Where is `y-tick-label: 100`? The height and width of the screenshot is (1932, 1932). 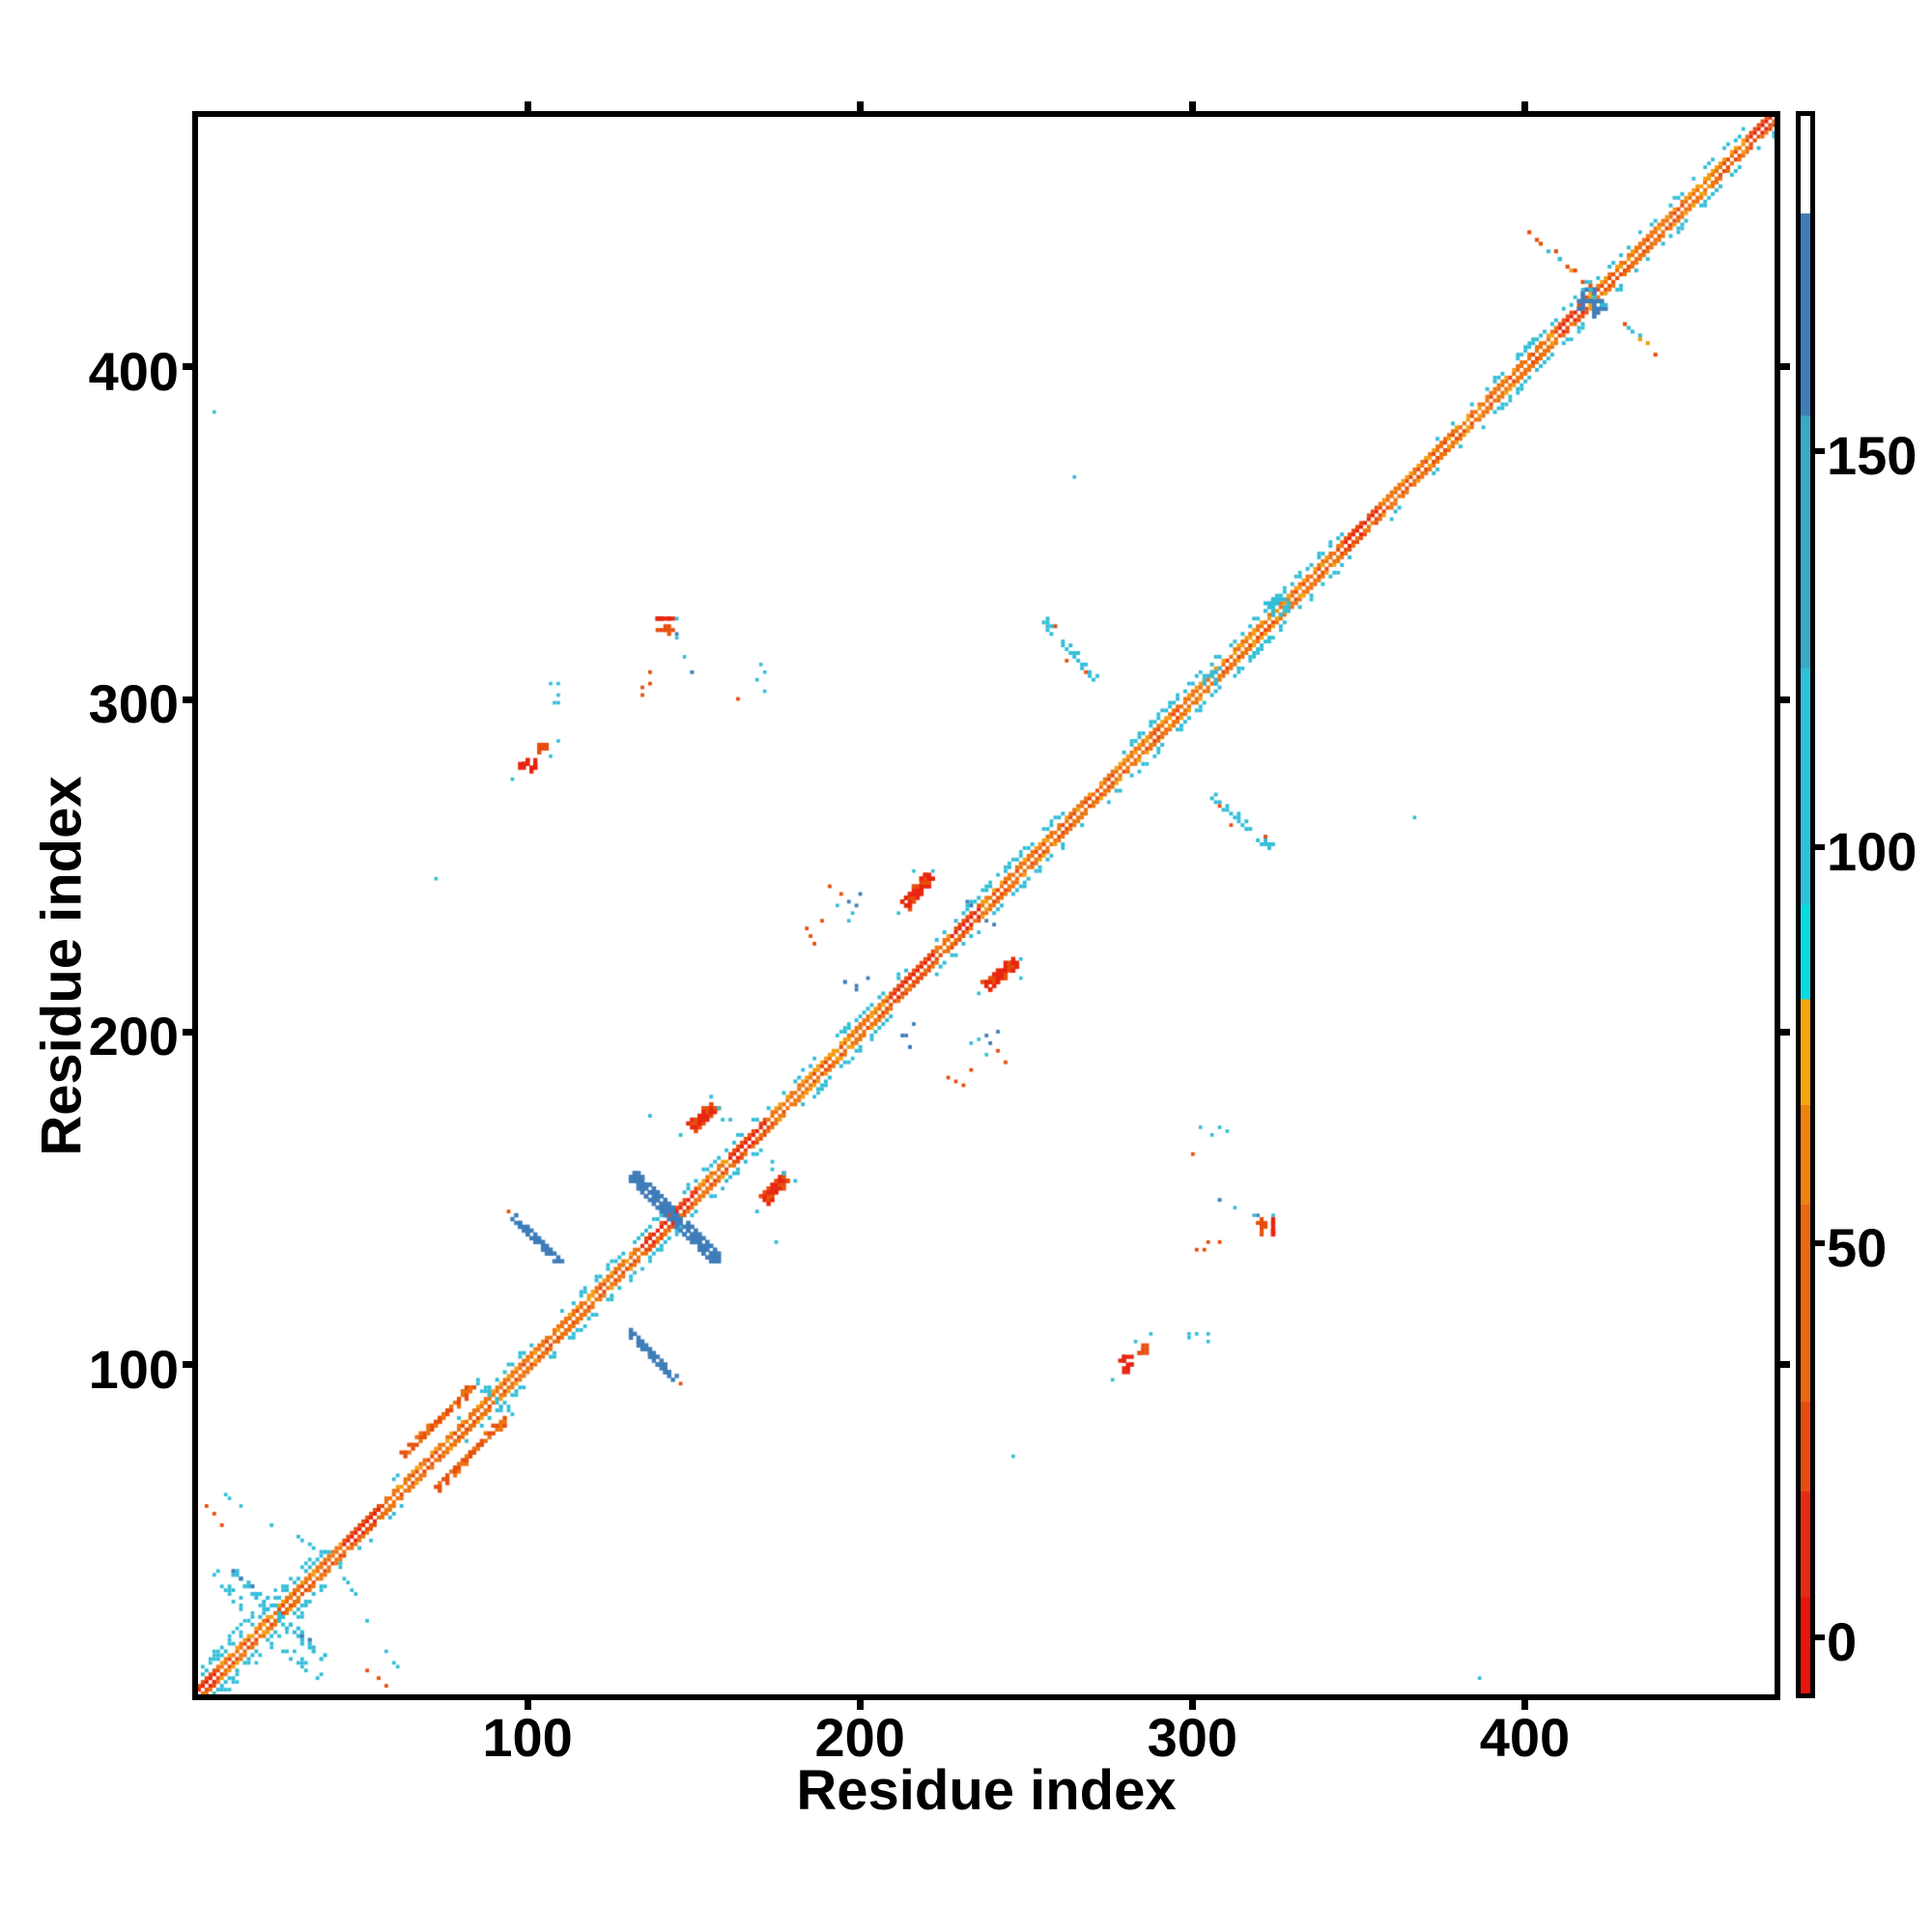
y-tick-label: 100 is located at coordinates (133, 1369).